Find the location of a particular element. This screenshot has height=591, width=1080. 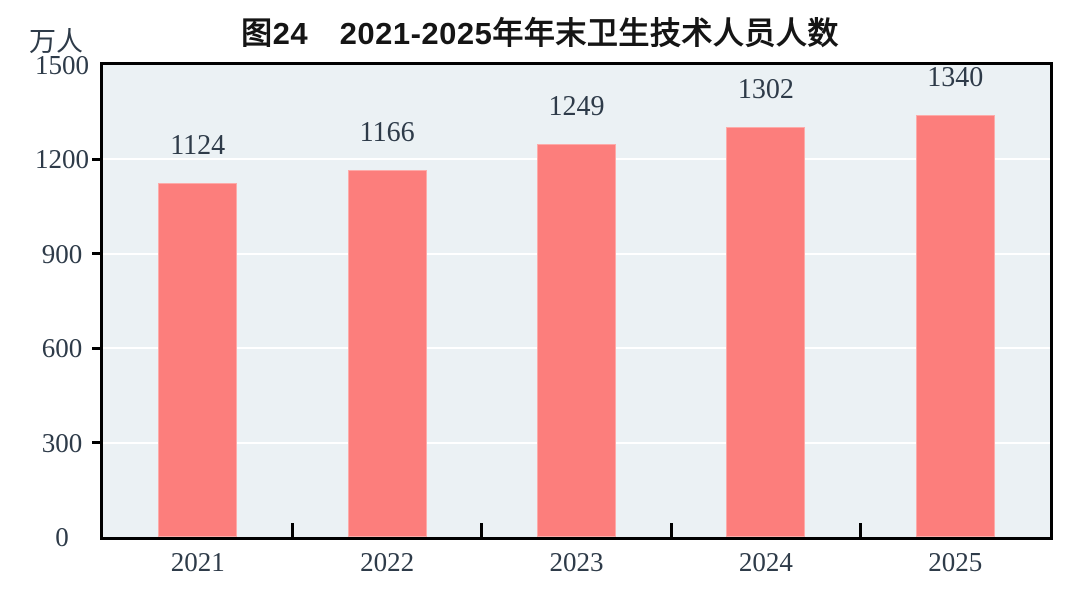

bar-value-label: 1249 is located at coordinates (576, 106).